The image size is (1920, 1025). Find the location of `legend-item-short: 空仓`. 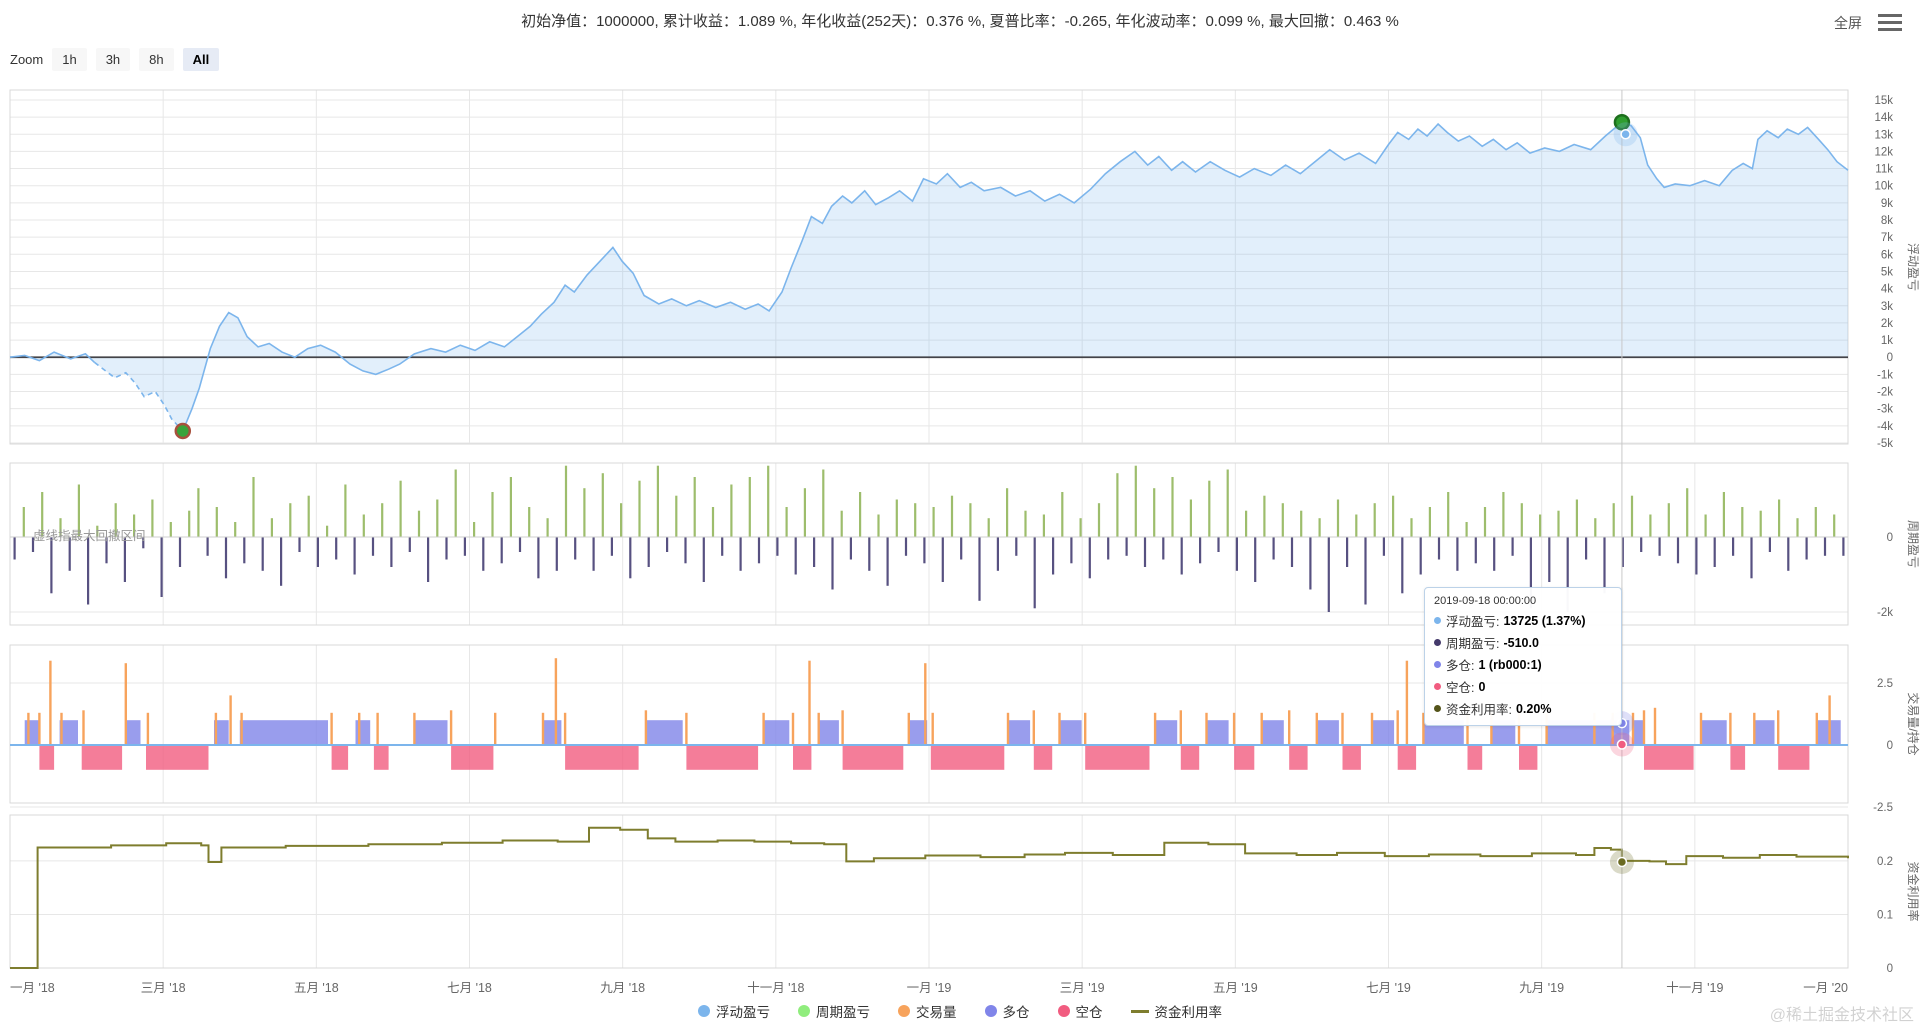

legend-item-short: 空仓 is located at coordinates (1080, 1011).